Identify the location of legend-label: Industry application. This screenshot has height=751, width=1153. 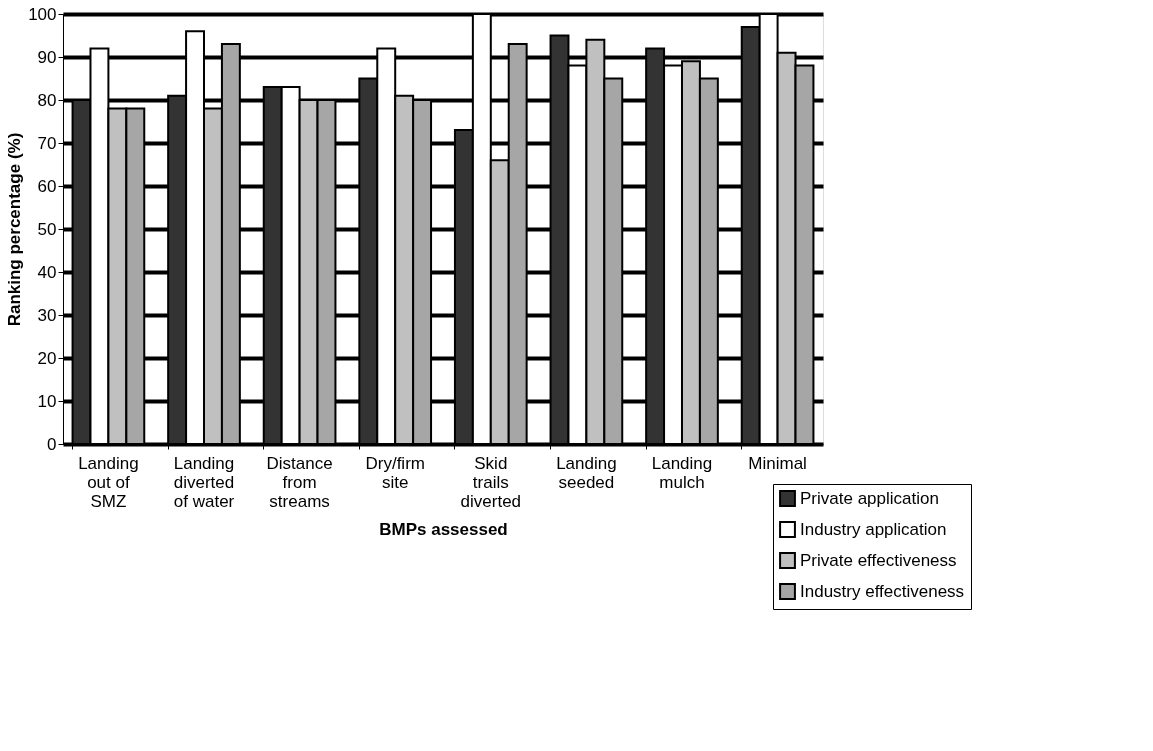
(873, 529).